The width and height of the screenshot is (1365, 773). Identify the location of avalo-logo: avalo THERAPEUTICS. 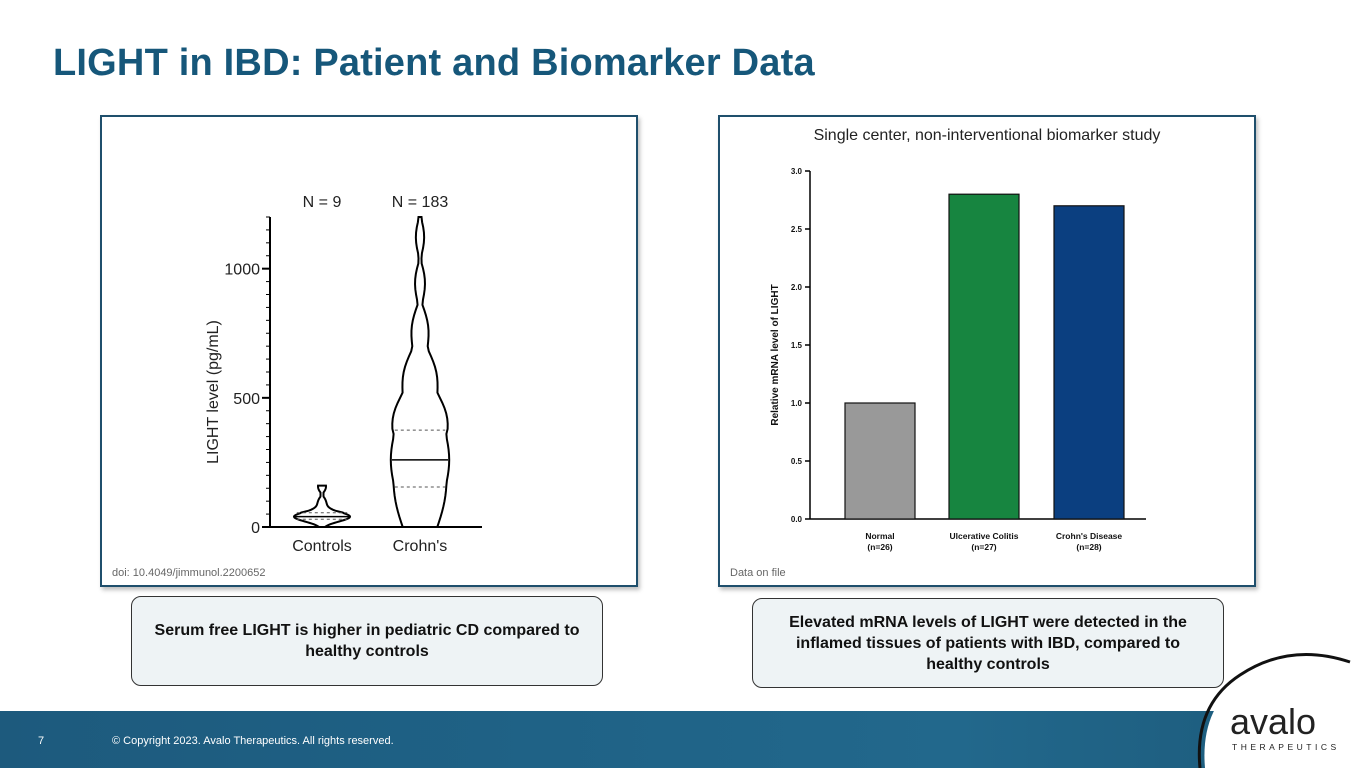
(1272, 709).